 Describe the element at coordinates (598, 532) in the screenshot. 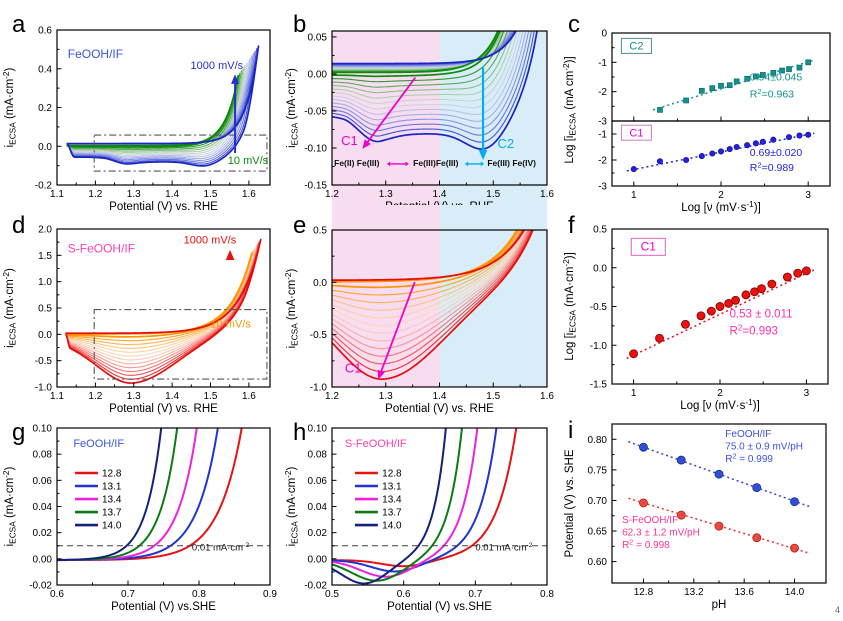

I see `y-tick-label: 0.65` at that location.